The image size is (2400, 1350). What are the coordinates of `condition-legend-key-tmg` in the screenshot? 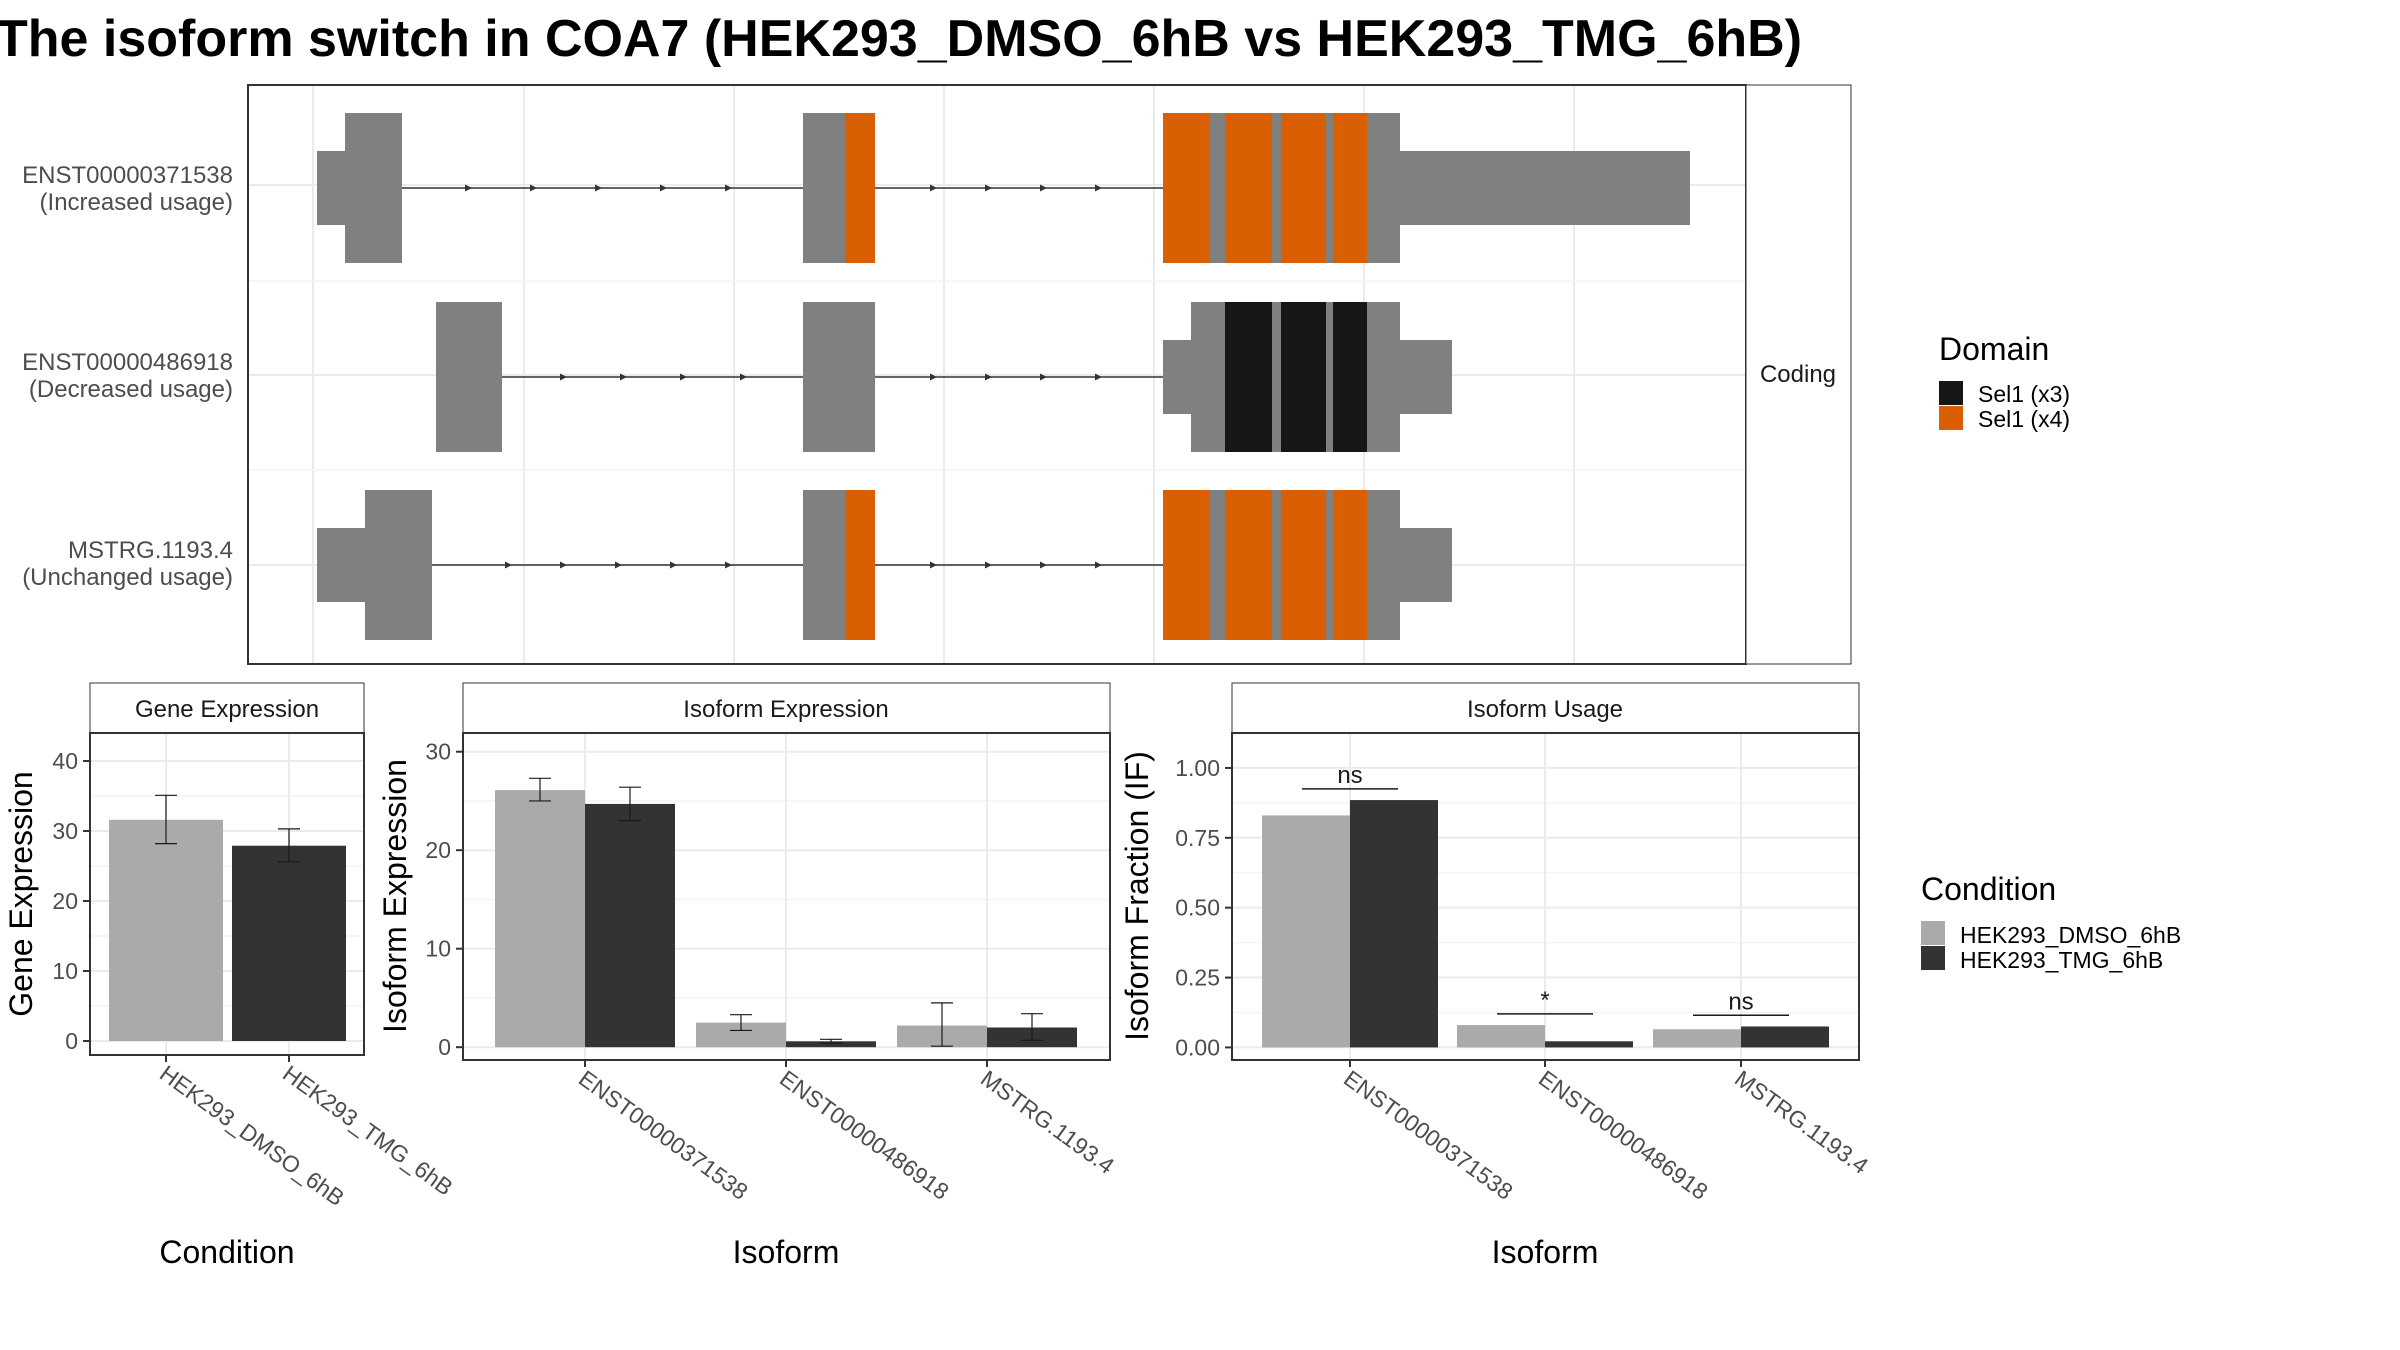 It's located at (1933, 958).